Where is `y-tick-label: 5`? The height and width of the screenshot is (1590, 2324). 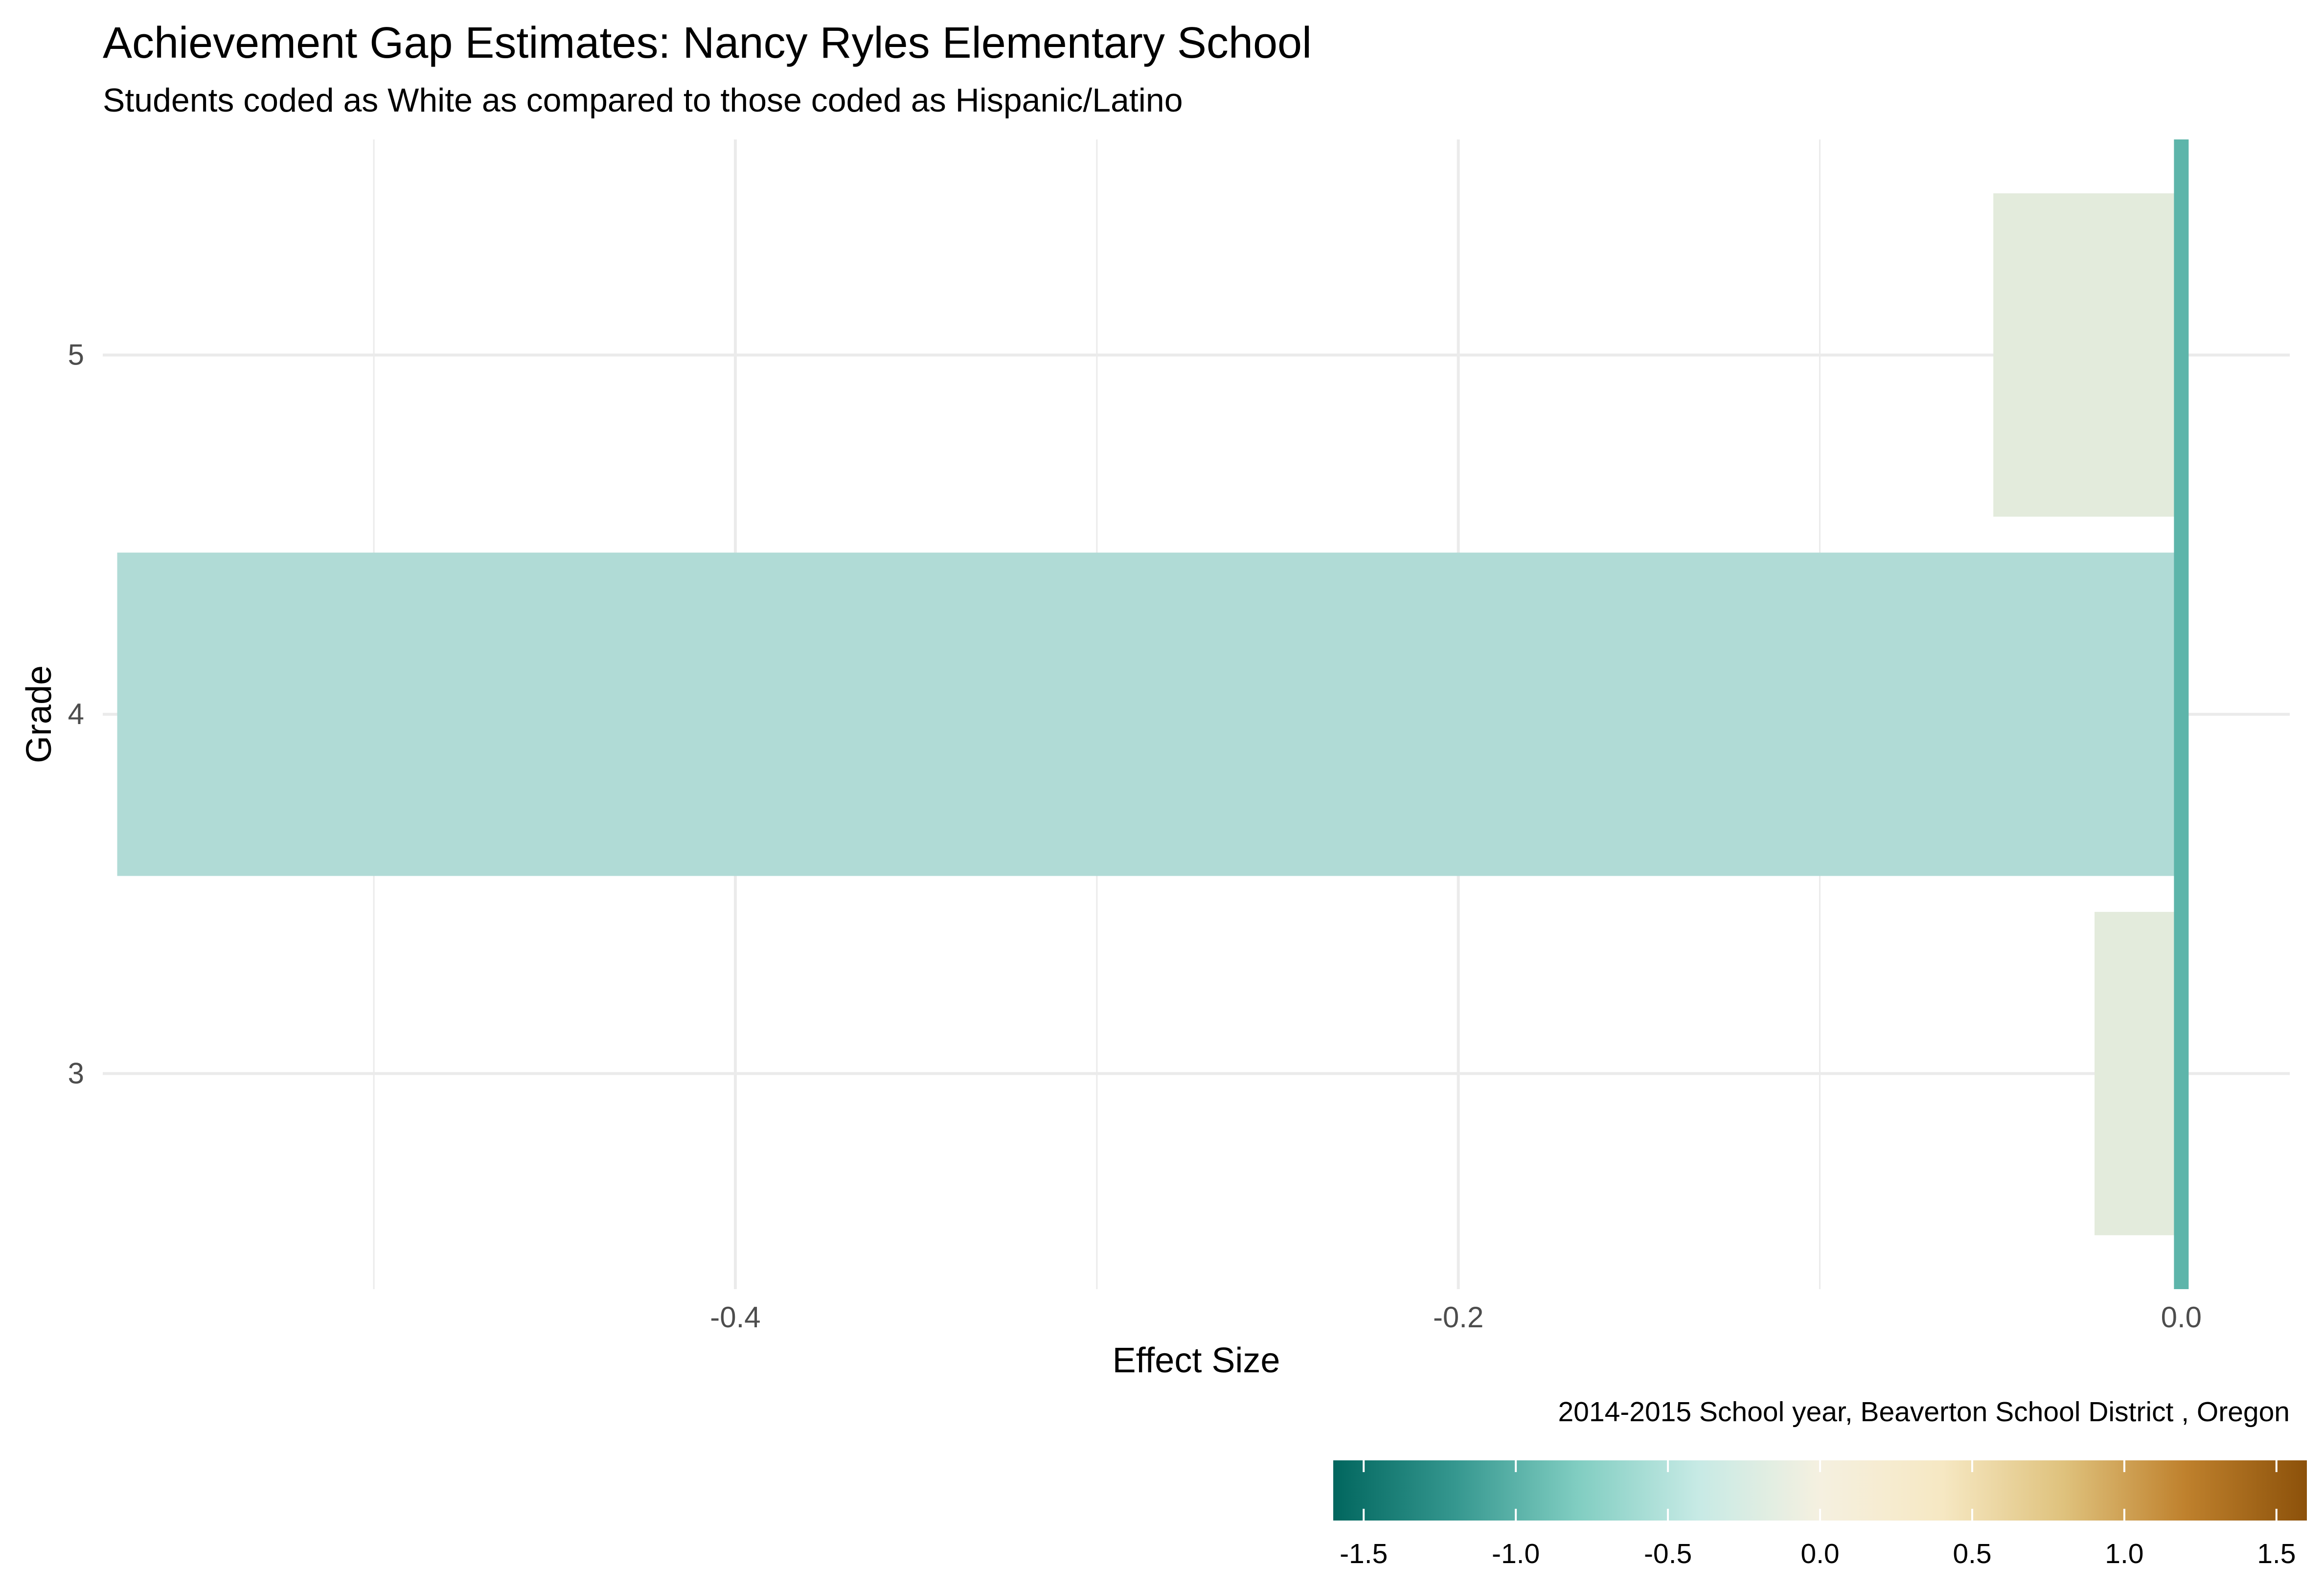
y-tick-label: 5 is located at coordinates (76, 355).